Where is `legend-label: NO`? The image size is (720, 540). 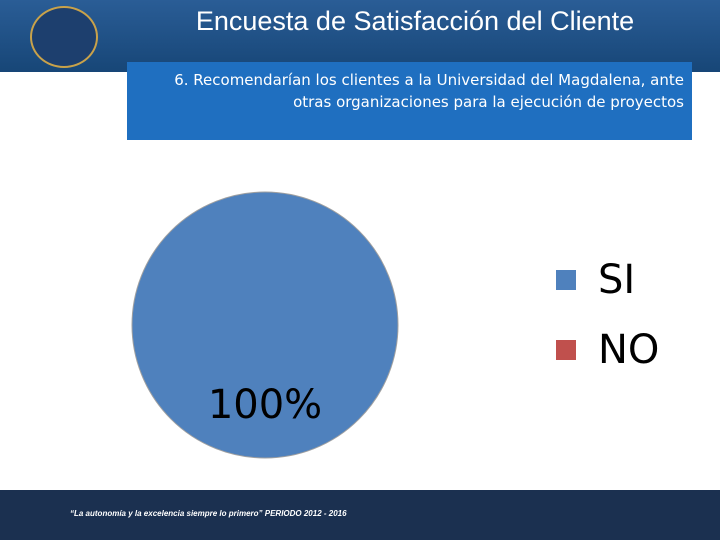 legend-label: NO is located at coordinates (628, 350).